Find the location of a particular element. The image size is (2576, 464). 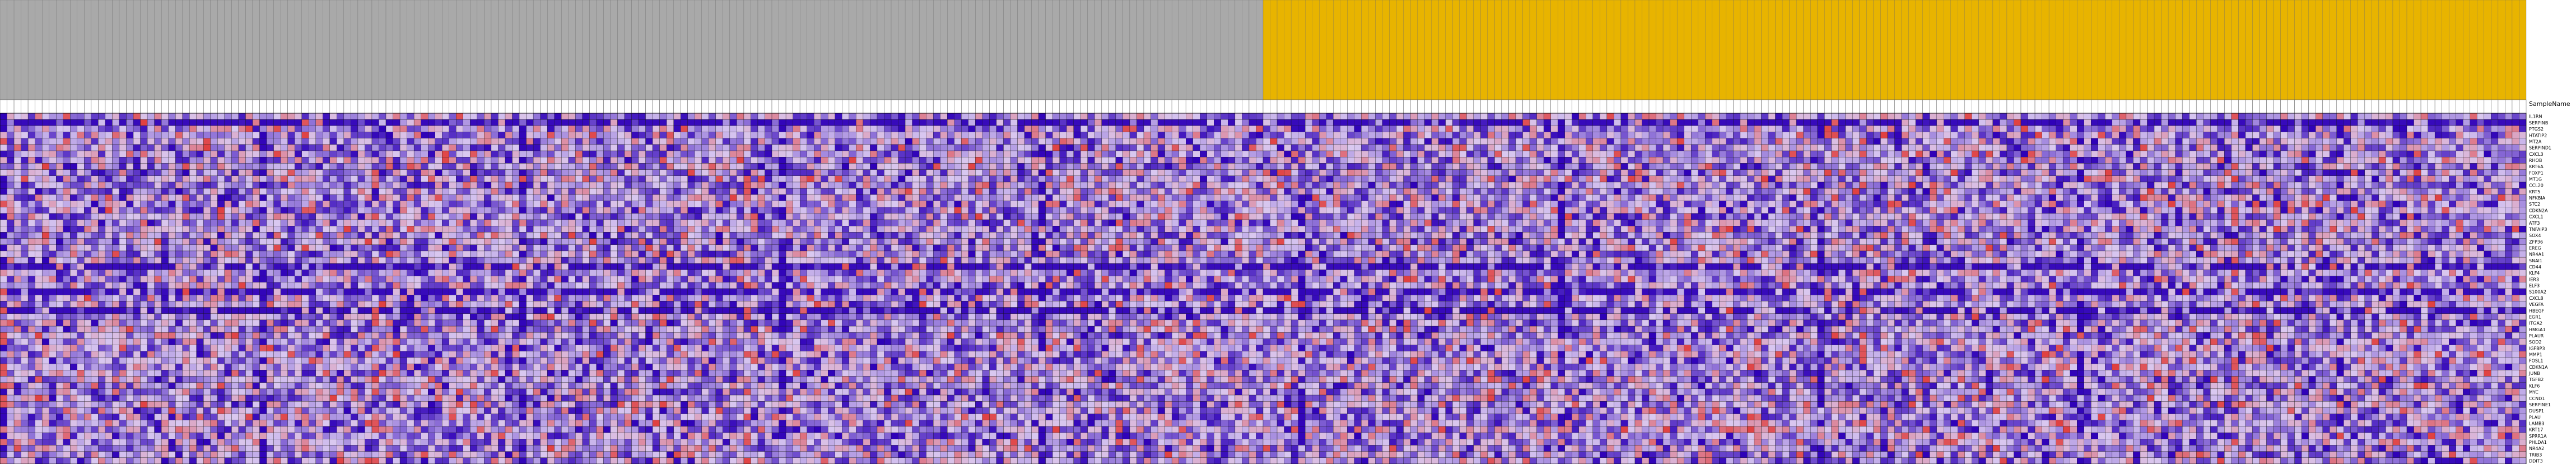

left-group-header-cell is located at coordinates (607, 50).